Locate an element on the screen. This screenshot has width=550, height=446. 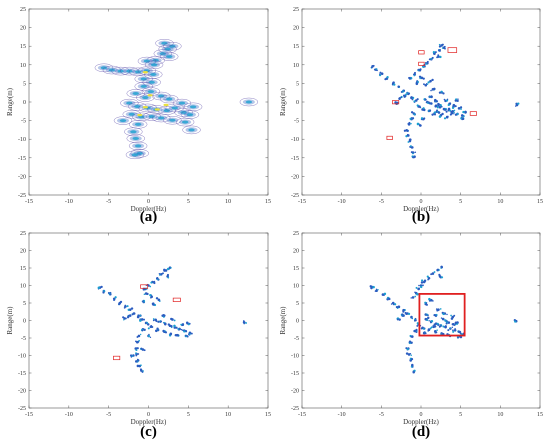
panel-c-highlight-box is located at coordinates (117, 358).